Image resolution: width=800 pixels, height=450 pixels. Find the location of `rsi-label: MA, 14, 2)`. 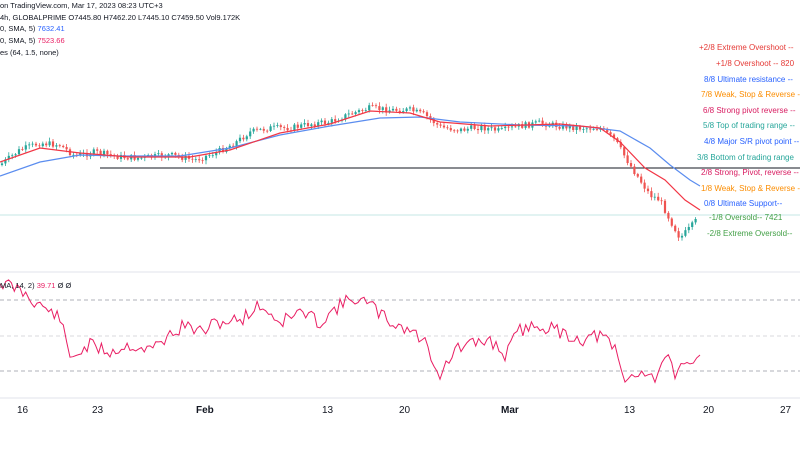

rsi-label: MA, 14, 2) is located at coordinates (17, 285).